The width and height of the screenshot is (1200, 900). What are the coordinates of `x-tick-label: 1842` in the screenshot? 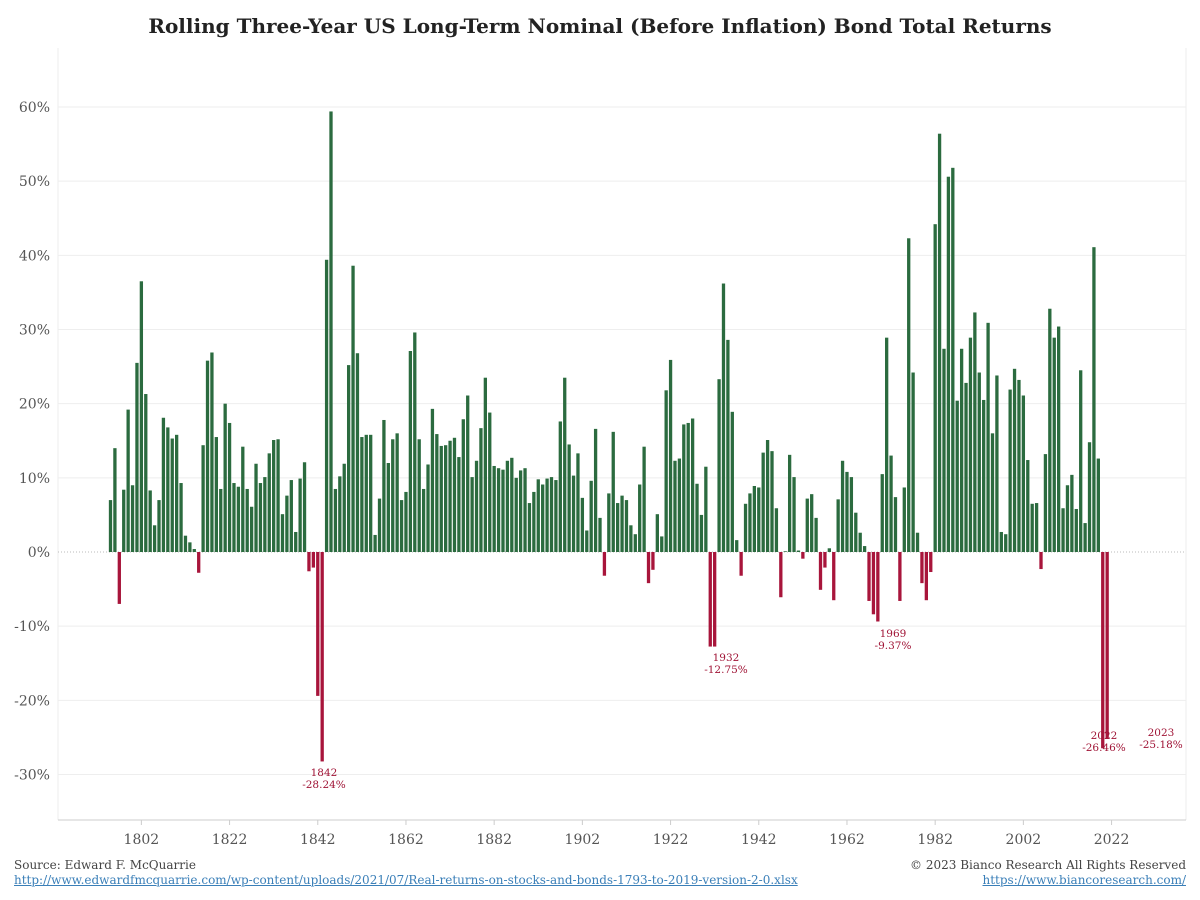 It's located at (318, 840).